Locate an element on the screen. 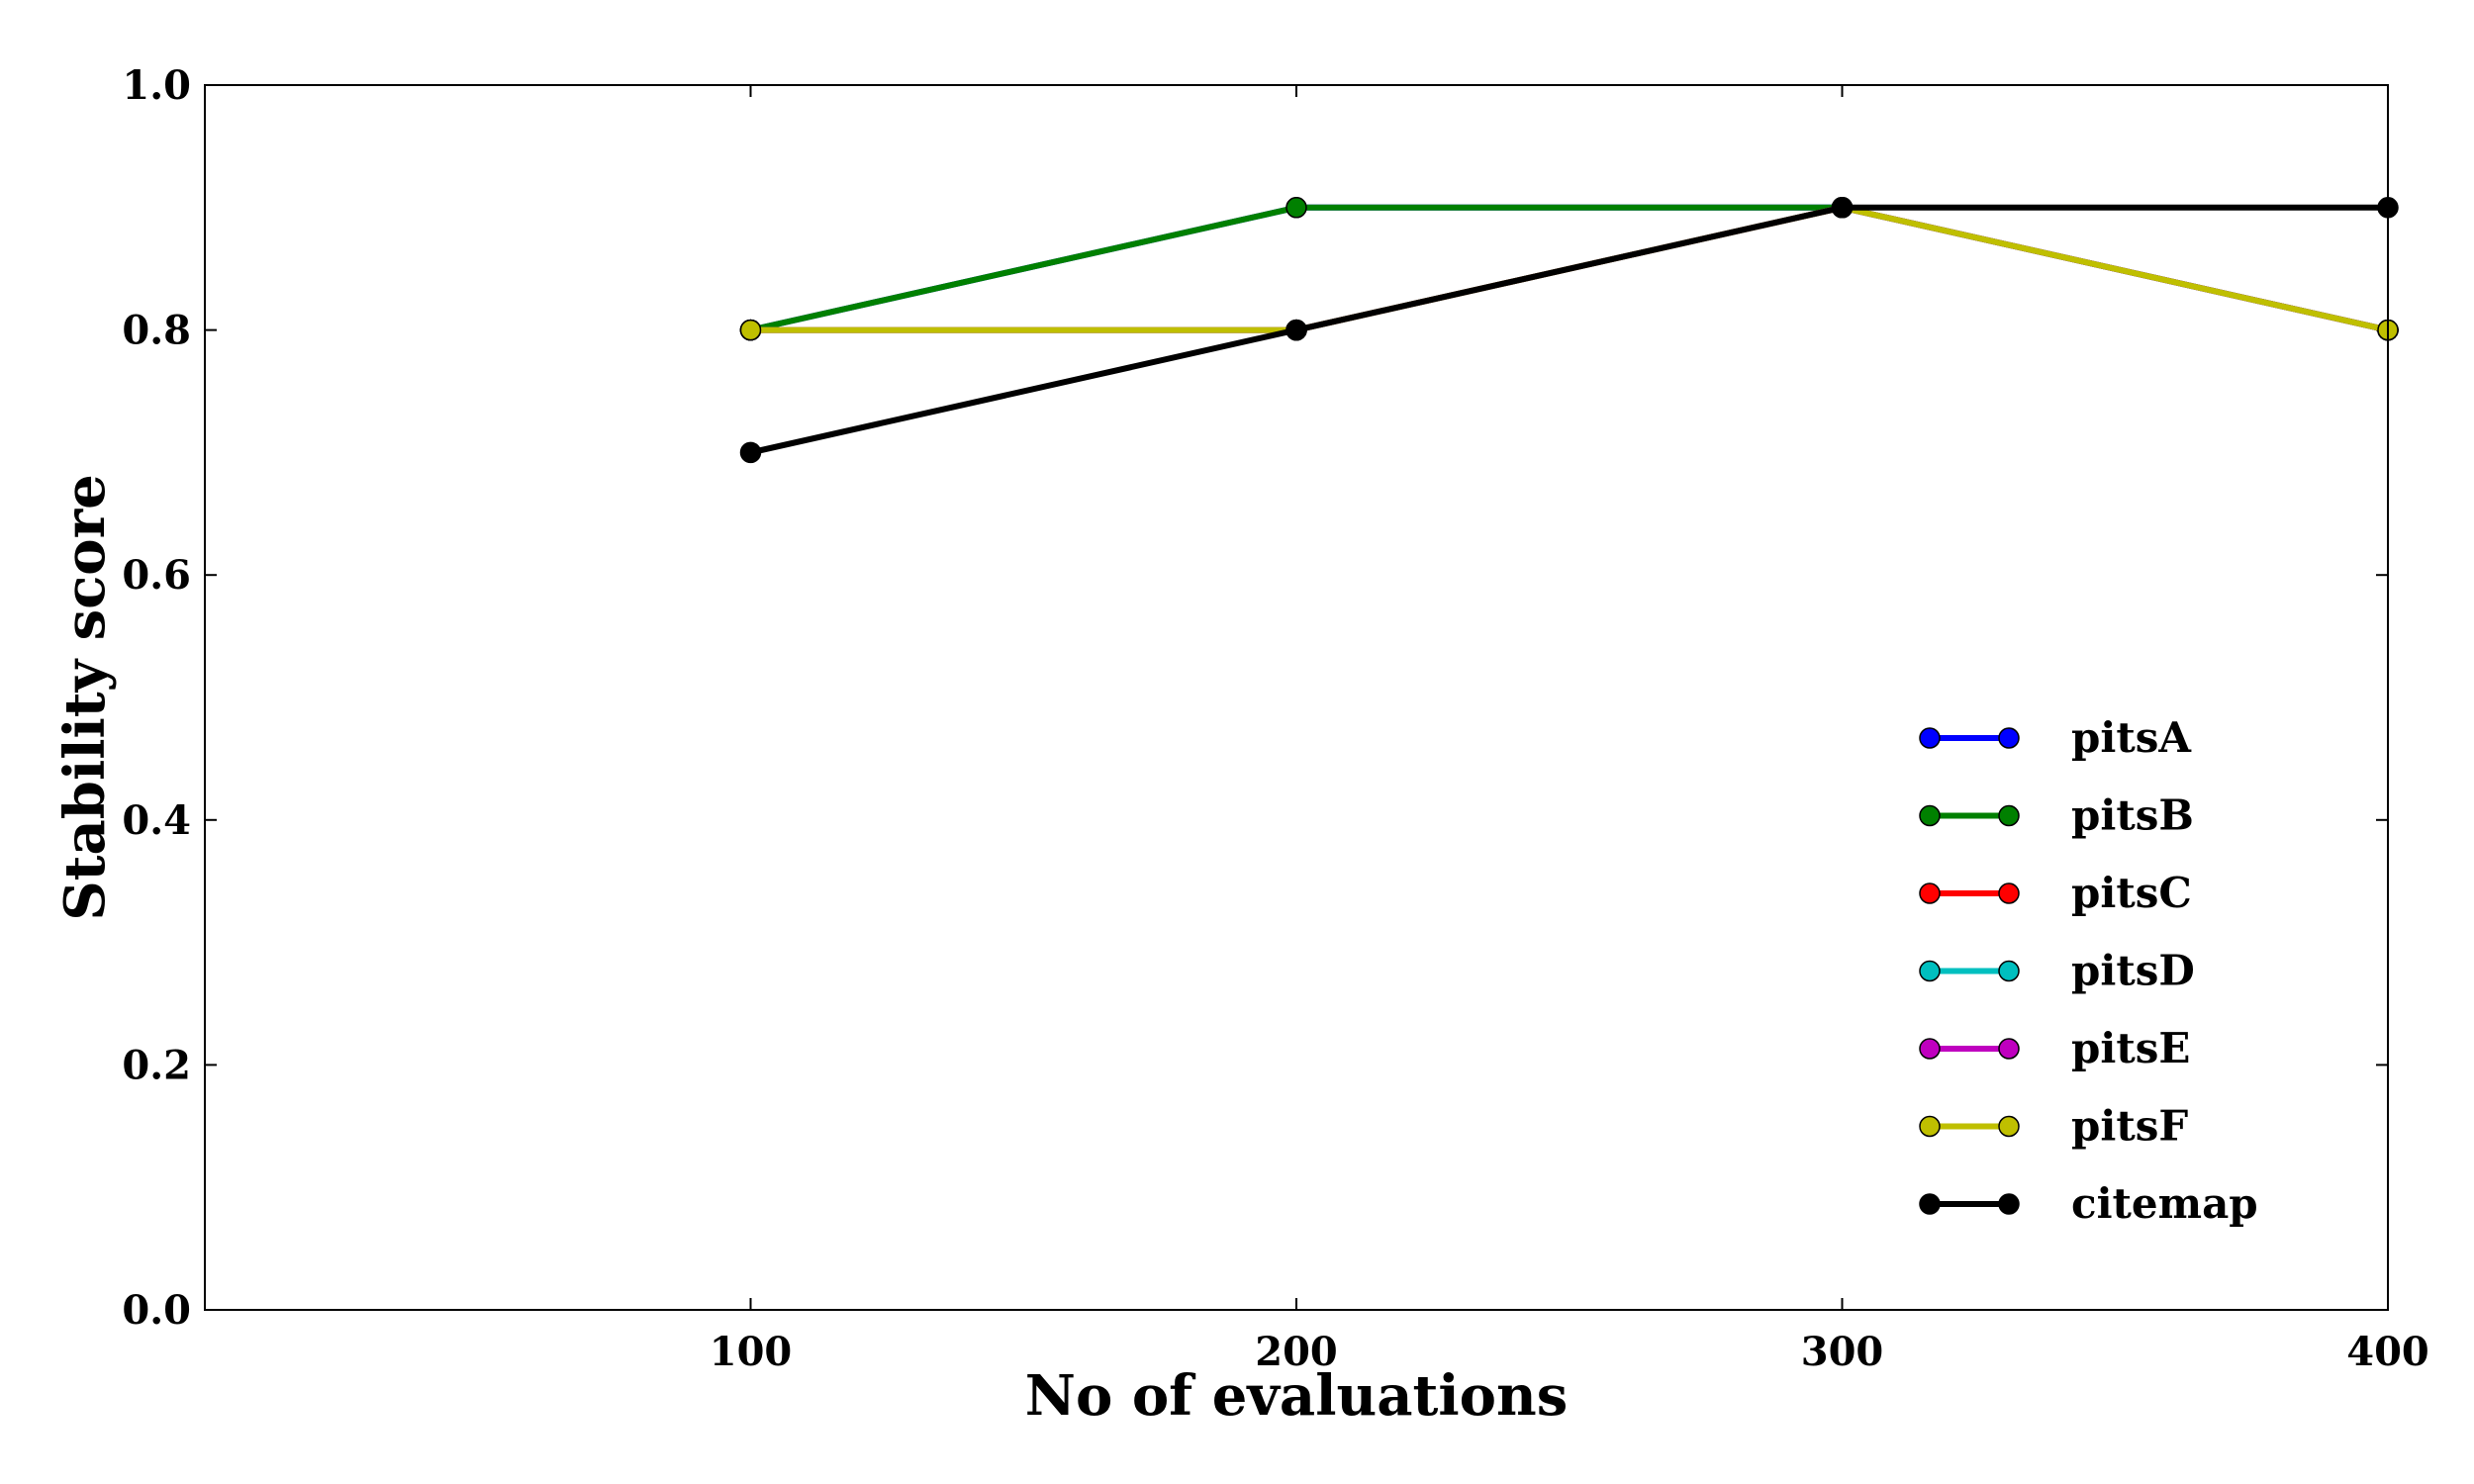 The image size is (2474, 1484). y-tick-label: 0.2 is located at coordinates (157, 1065).